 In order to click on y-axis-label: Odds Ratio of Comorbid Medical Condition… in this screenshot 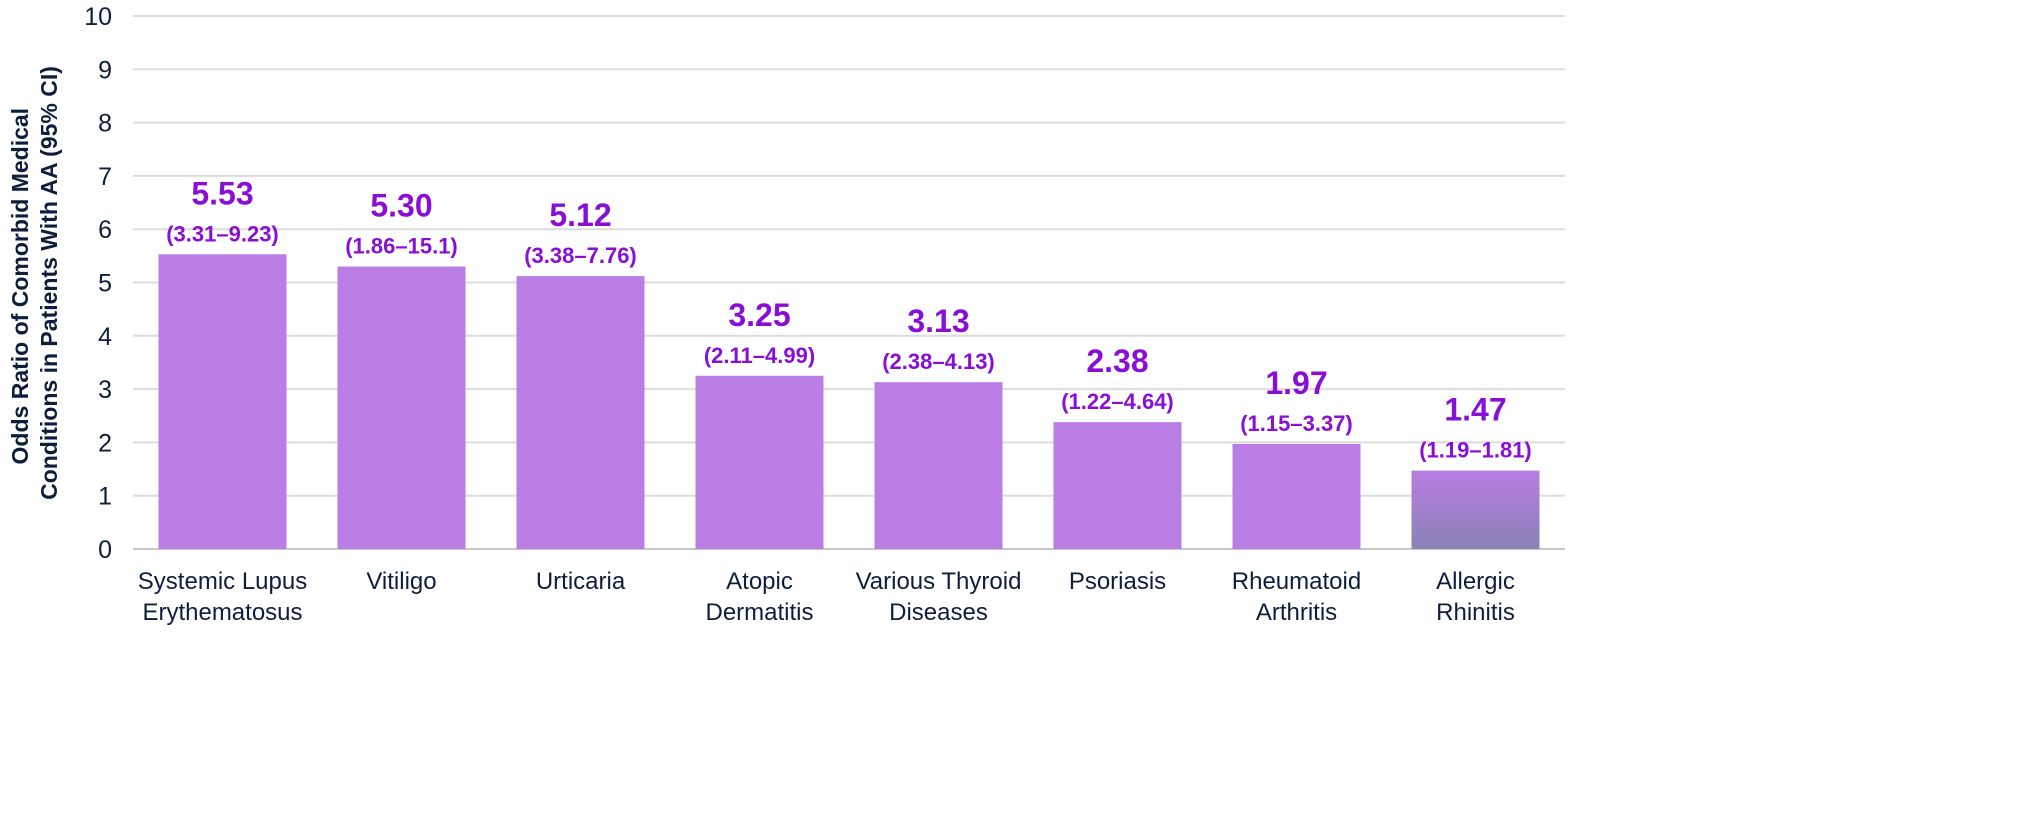, I will do `click(34, 283)`.